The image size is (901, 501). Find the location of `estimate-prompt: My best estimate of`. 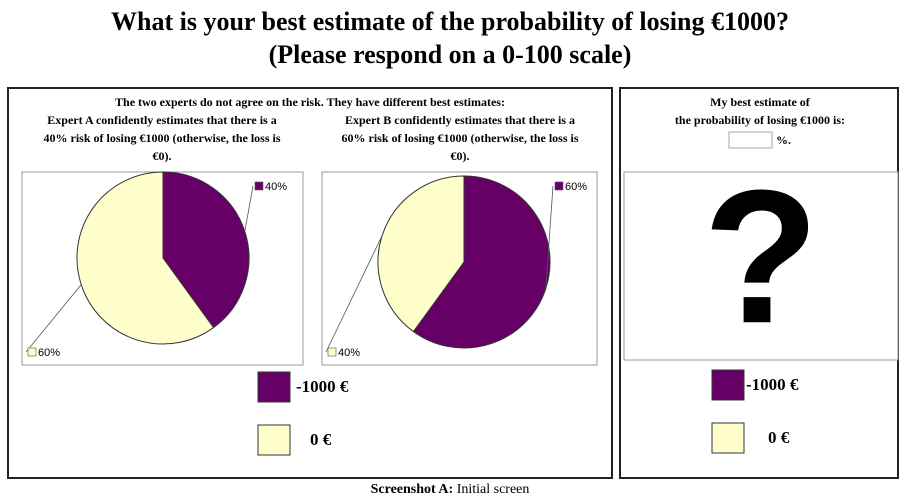

estimate-prompt: My best estimate of is located at coordinates (760, 102).